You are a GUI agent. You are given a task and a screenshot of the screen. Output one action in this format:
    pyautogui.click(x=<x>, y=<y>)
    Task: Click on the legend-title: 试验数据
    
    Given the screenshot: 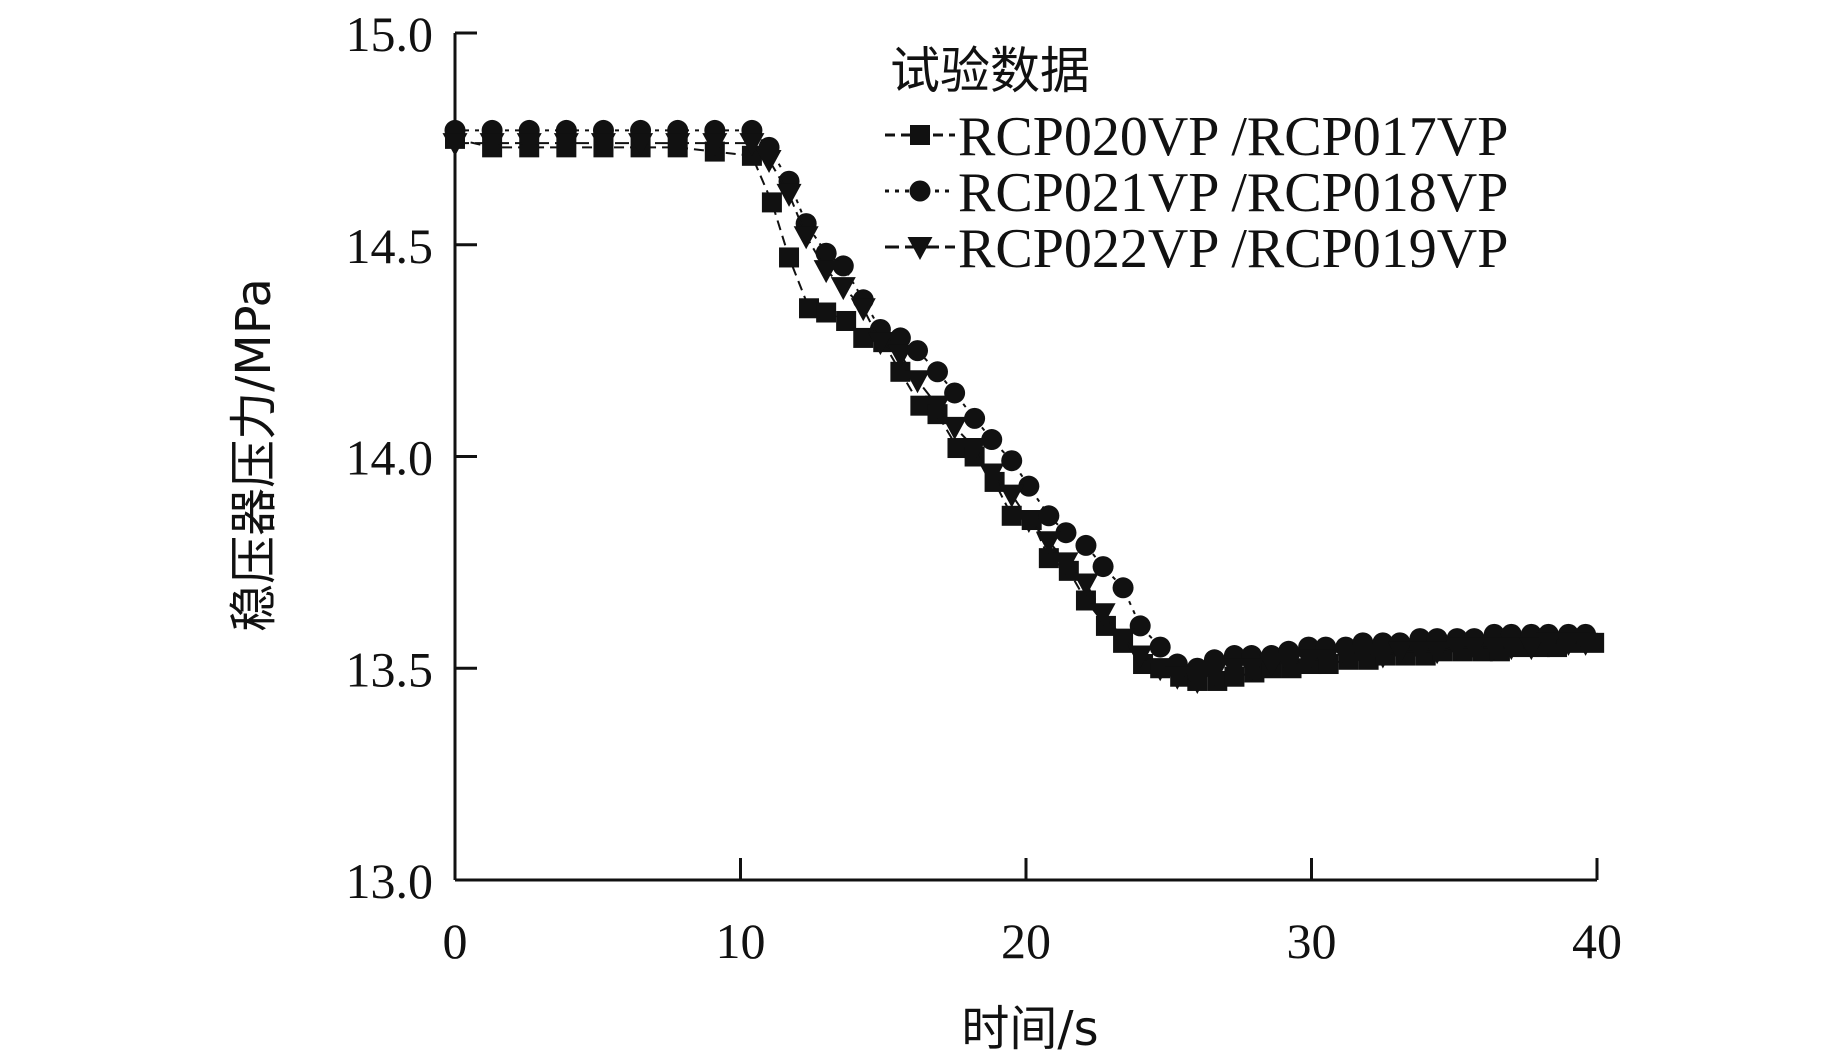 What is the action you would take?
    pyautogui.click(x=990, y=71)
    